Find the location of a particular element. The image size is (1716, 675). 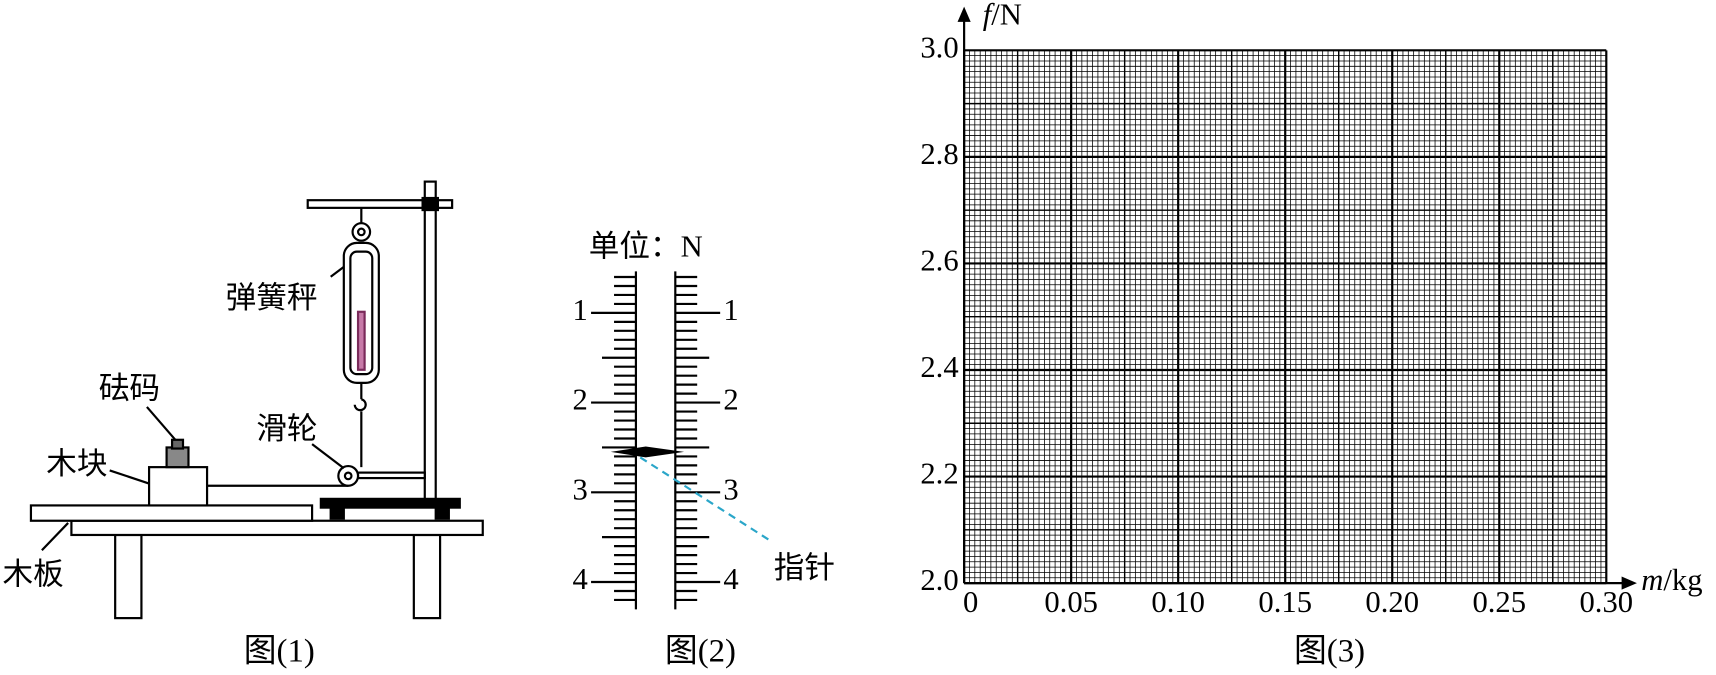

caption: 图(3) is located at coordinates (1329, 652).